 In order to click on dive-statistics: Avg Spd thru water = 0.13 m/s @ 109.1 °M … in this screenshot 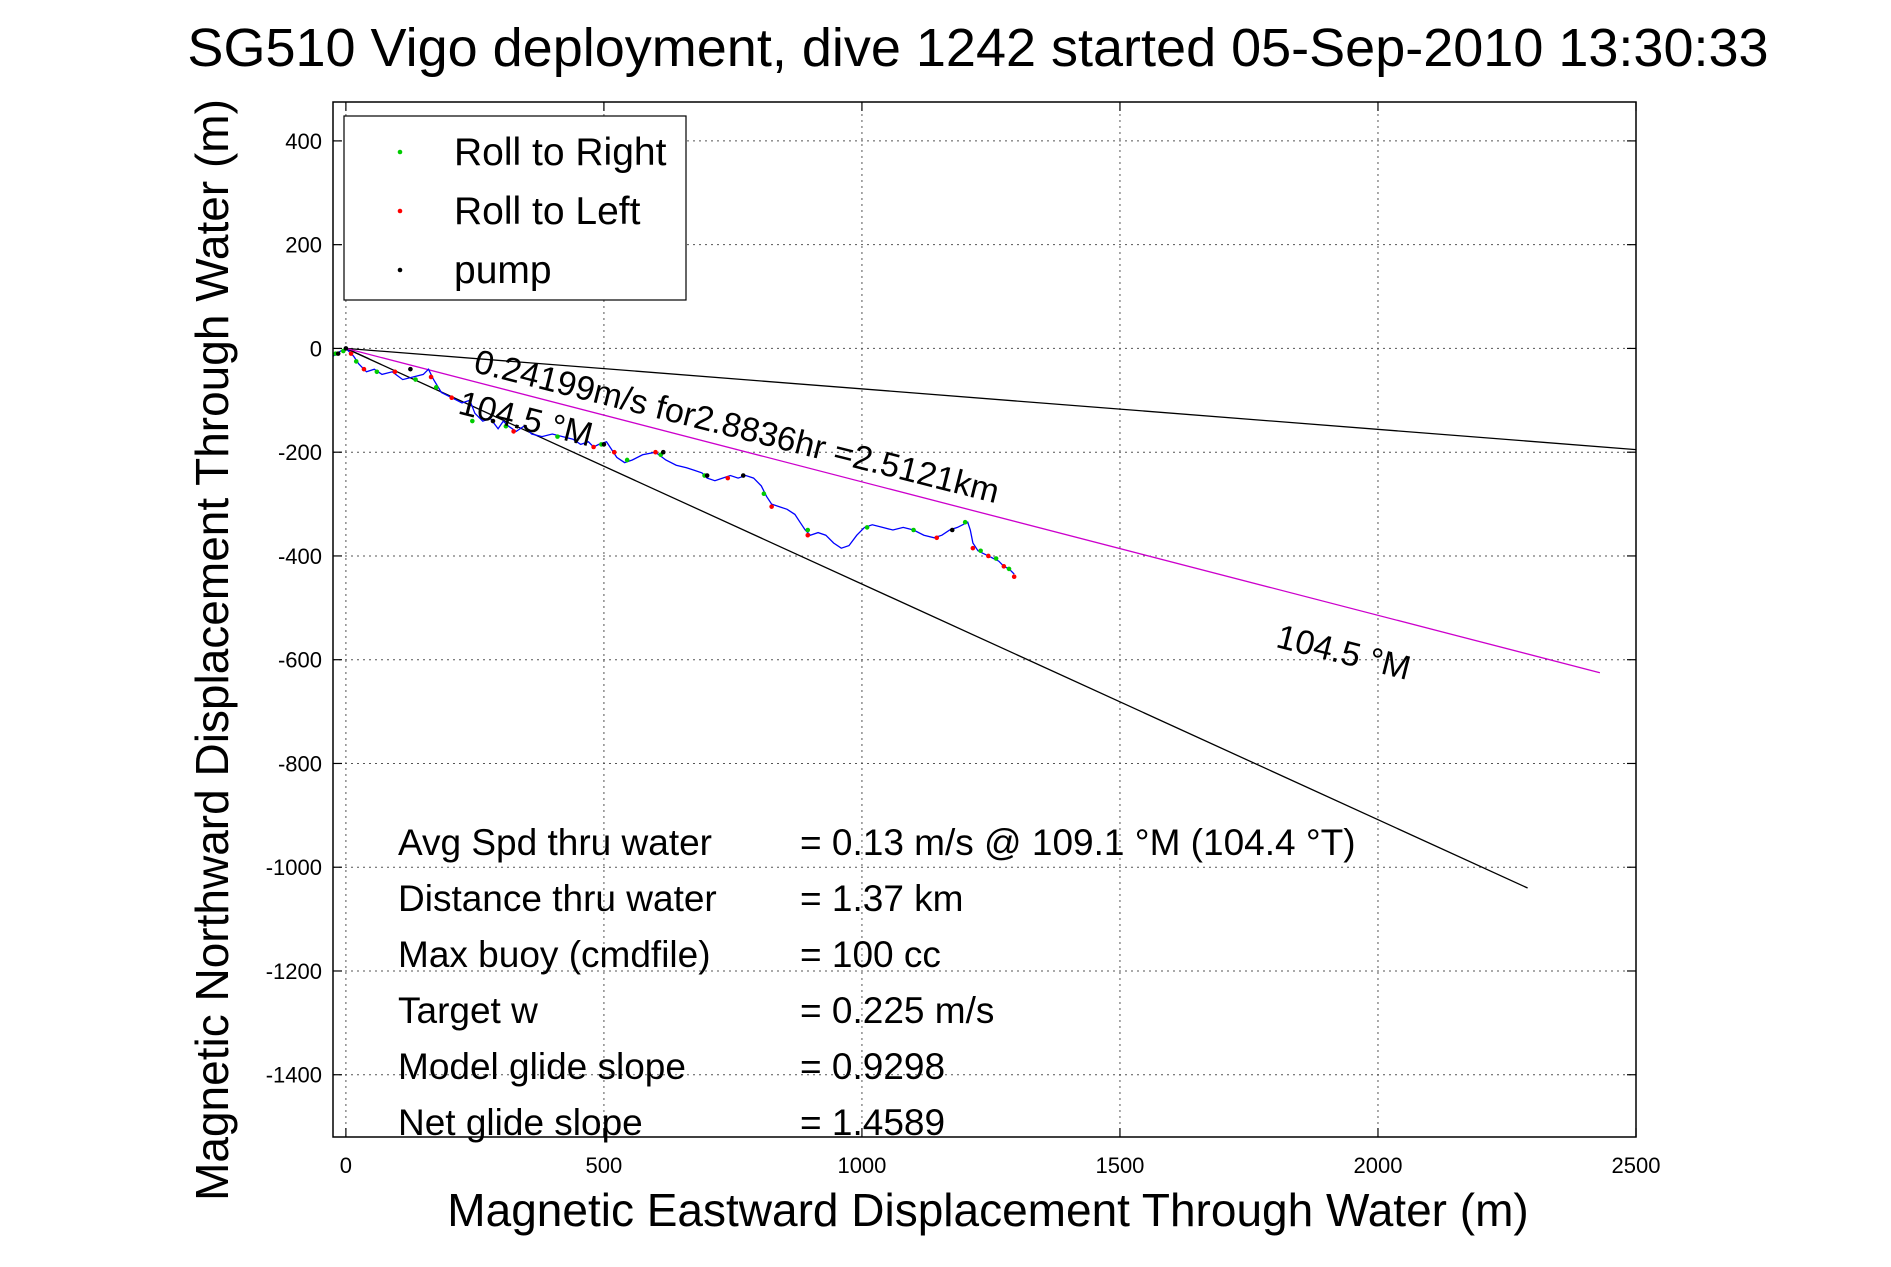, I will do `click(877, 982)`.